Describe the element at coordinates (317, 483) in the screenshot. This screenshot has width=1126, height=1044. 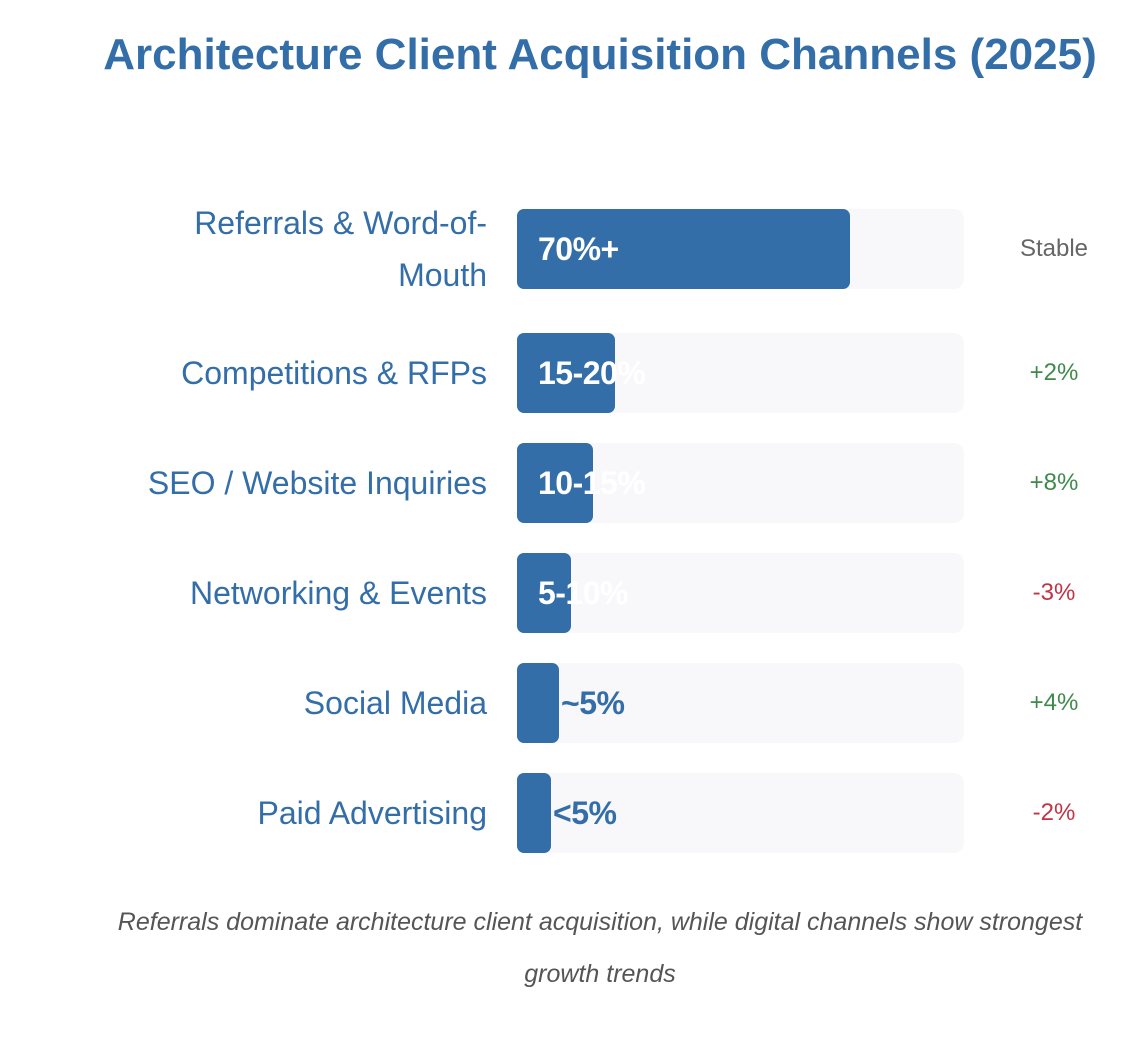
I see `category-label: SEO / Website Inquiries` at that location.